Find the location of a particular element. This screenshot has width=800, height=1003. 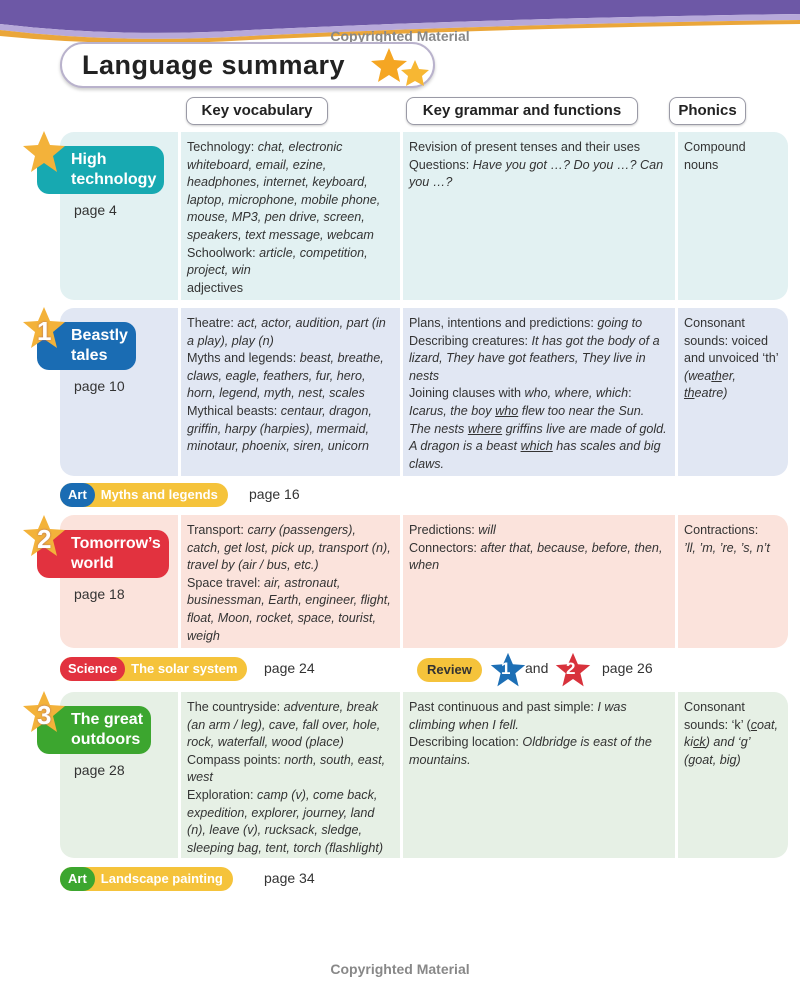

text-segment: Theatre: is located at coordinates (212, 323).